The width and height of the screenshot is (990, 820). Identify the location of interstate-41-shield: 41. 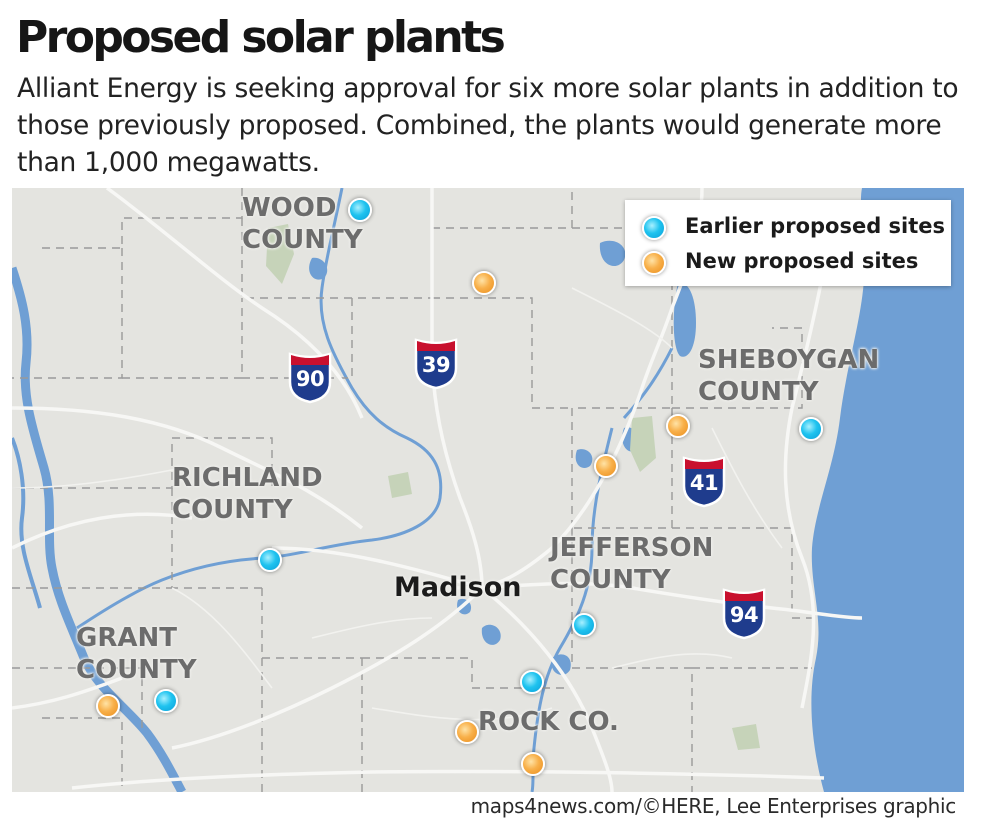
(704, 482).